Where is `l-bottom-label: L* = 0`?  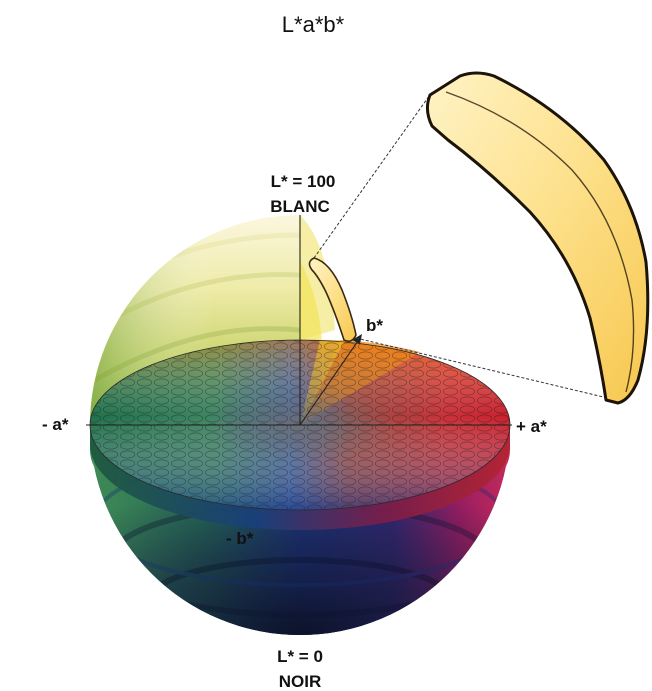 l-bottom-label: L* = 0 is located at coordinates (300, 656).